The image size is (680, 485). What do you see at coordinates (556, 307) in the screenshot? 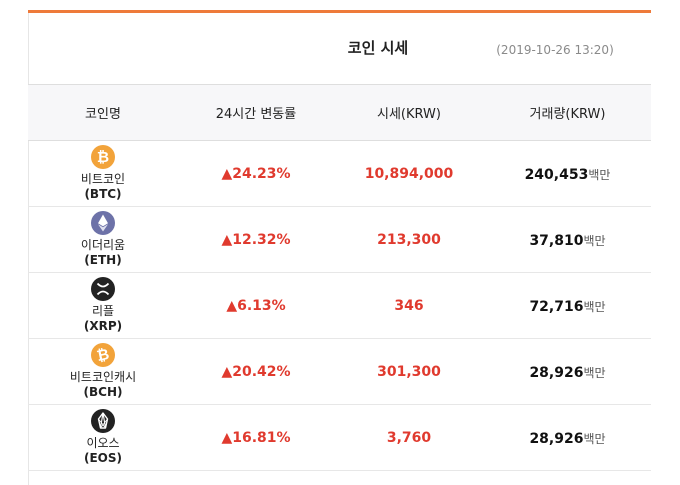
I see `volume-value: 72,716` at bounding box center [556, 307].